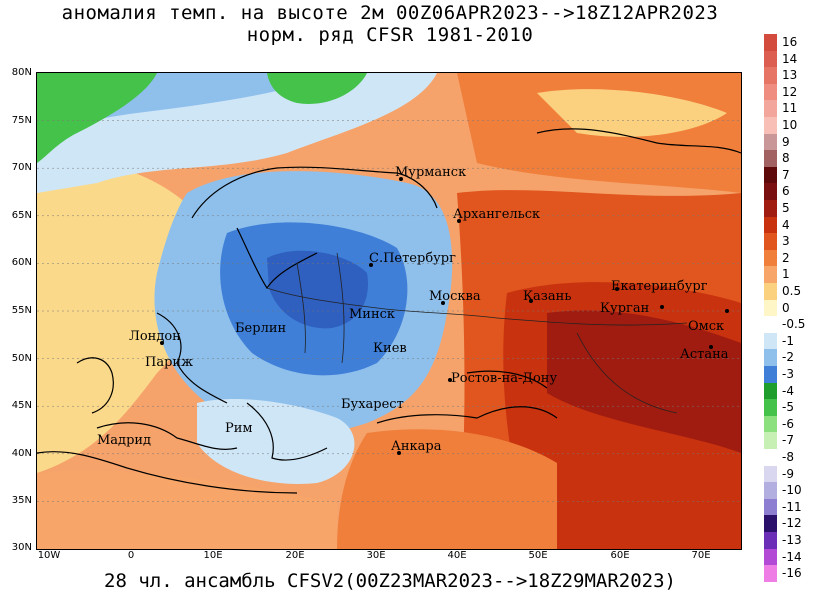 The height and width of the screenshot is (616, 822). Describe the element at coordinates (786, 307) in the screenshot. I see `legend-label: 0` at that location.